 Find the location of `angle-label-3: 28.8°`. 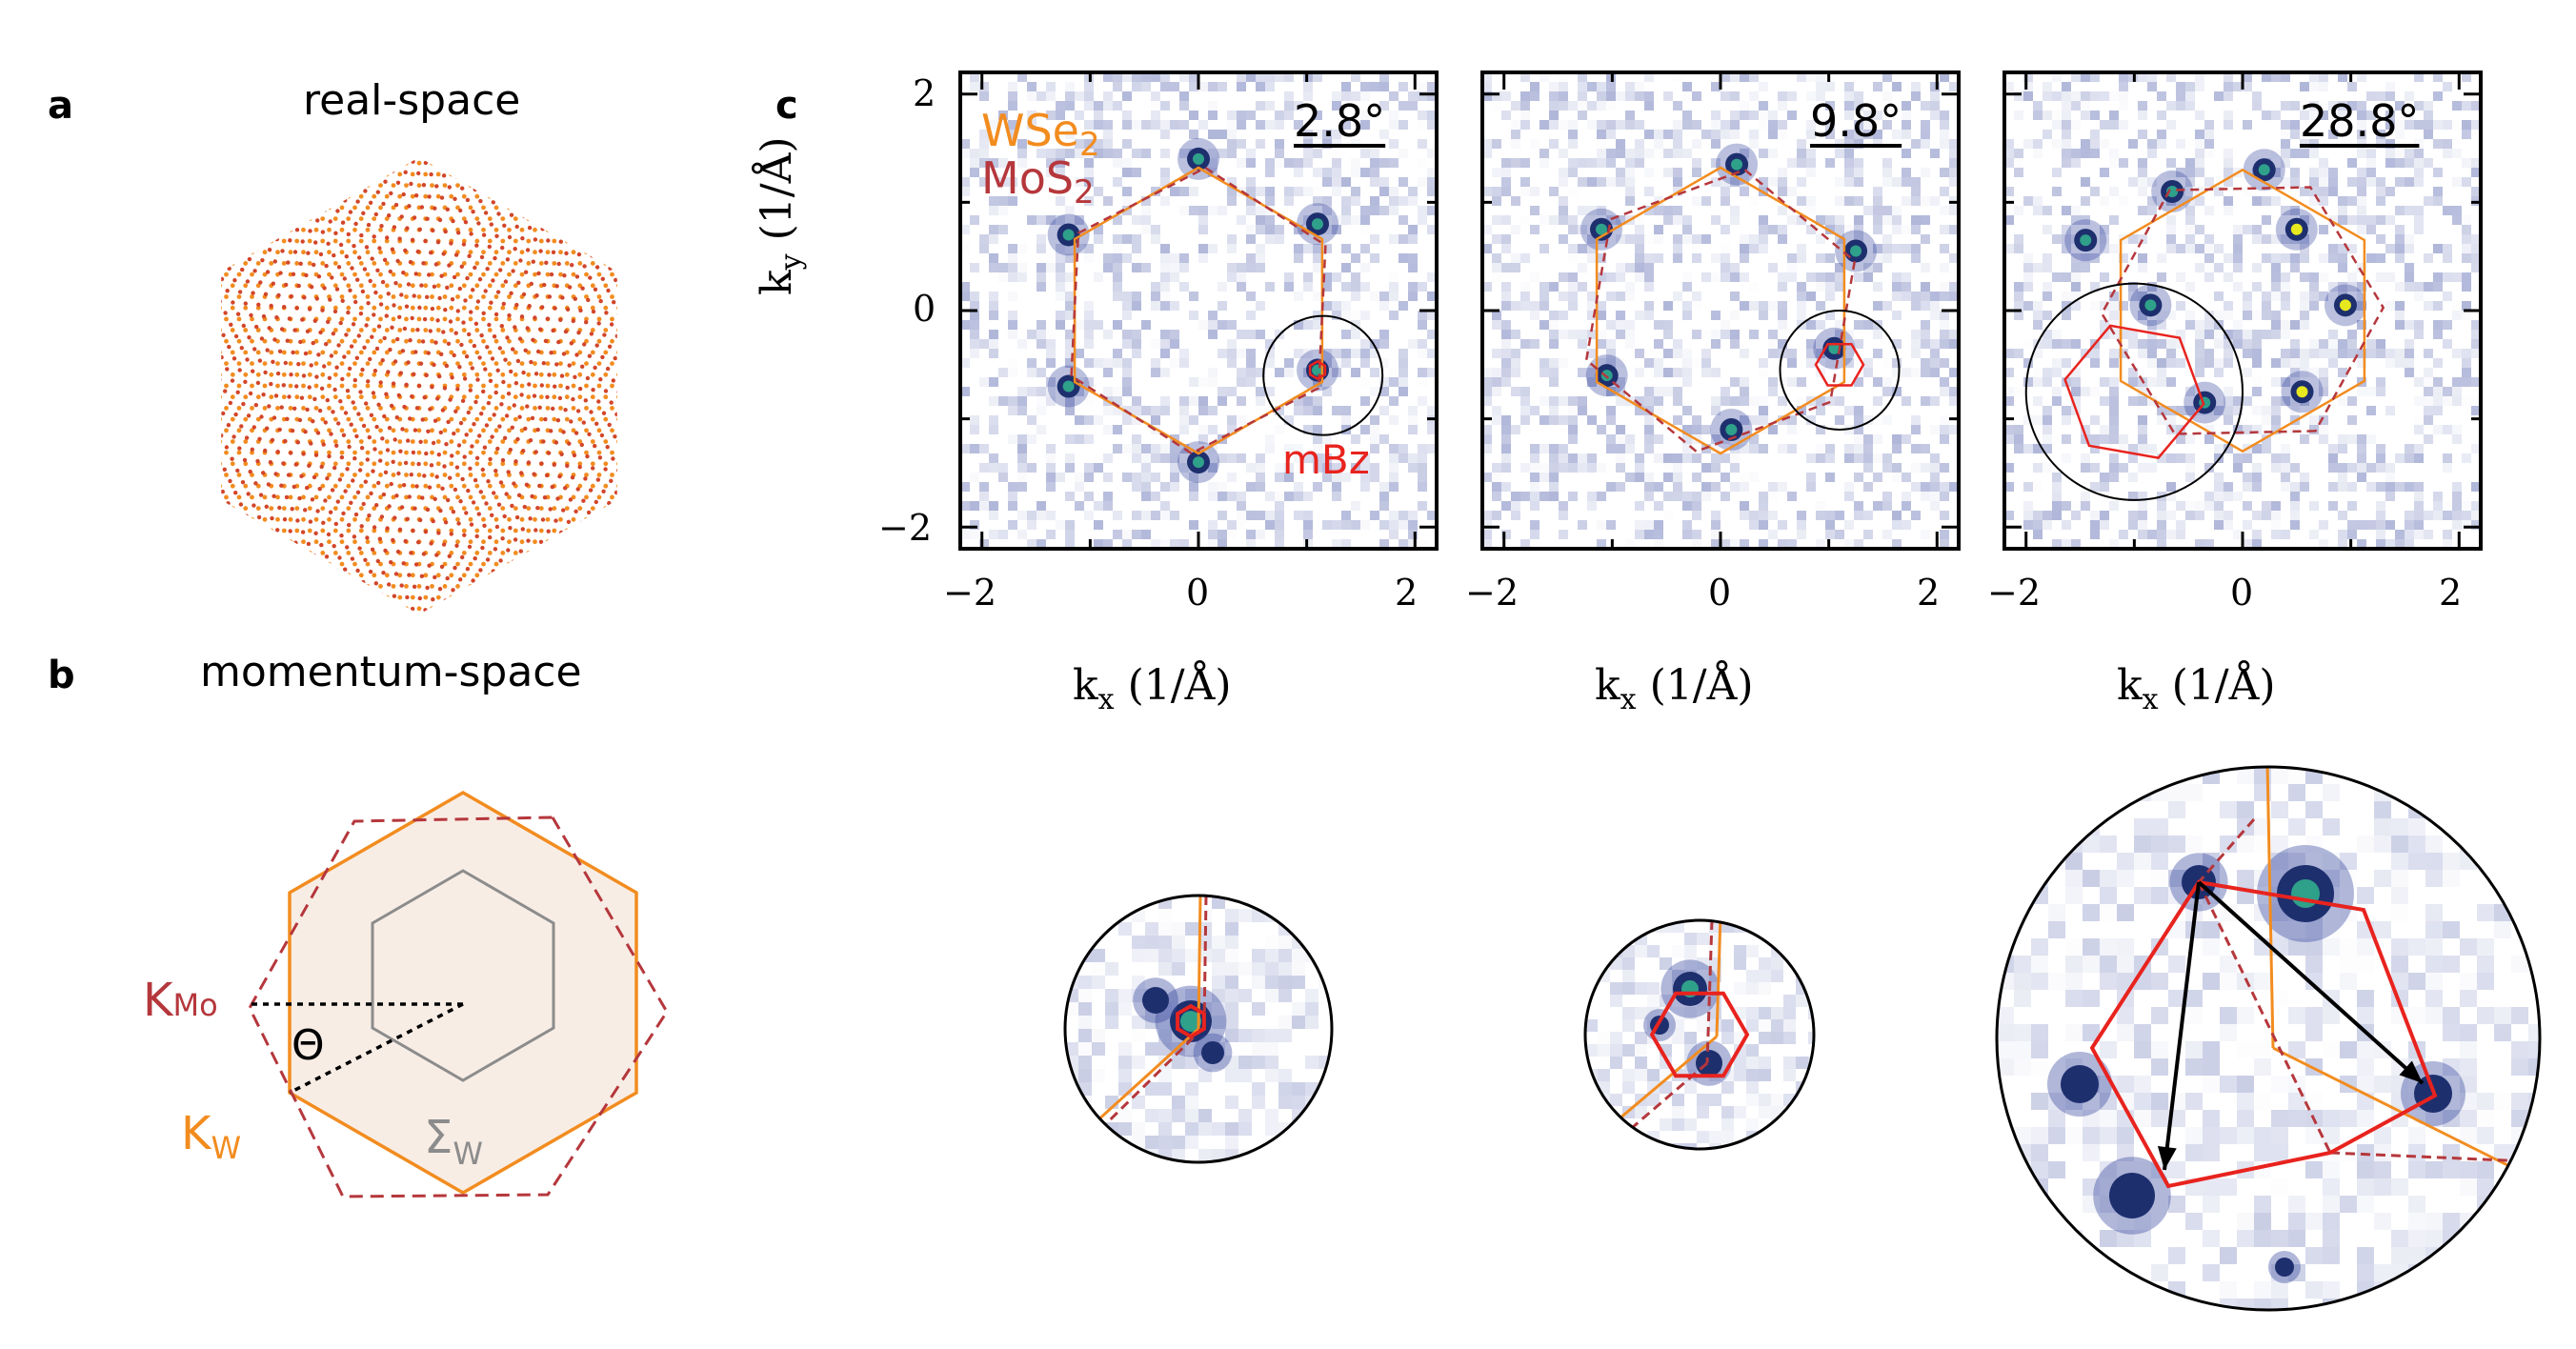

angle-label-3: 28.8° is located at coordinates (2360, 121).